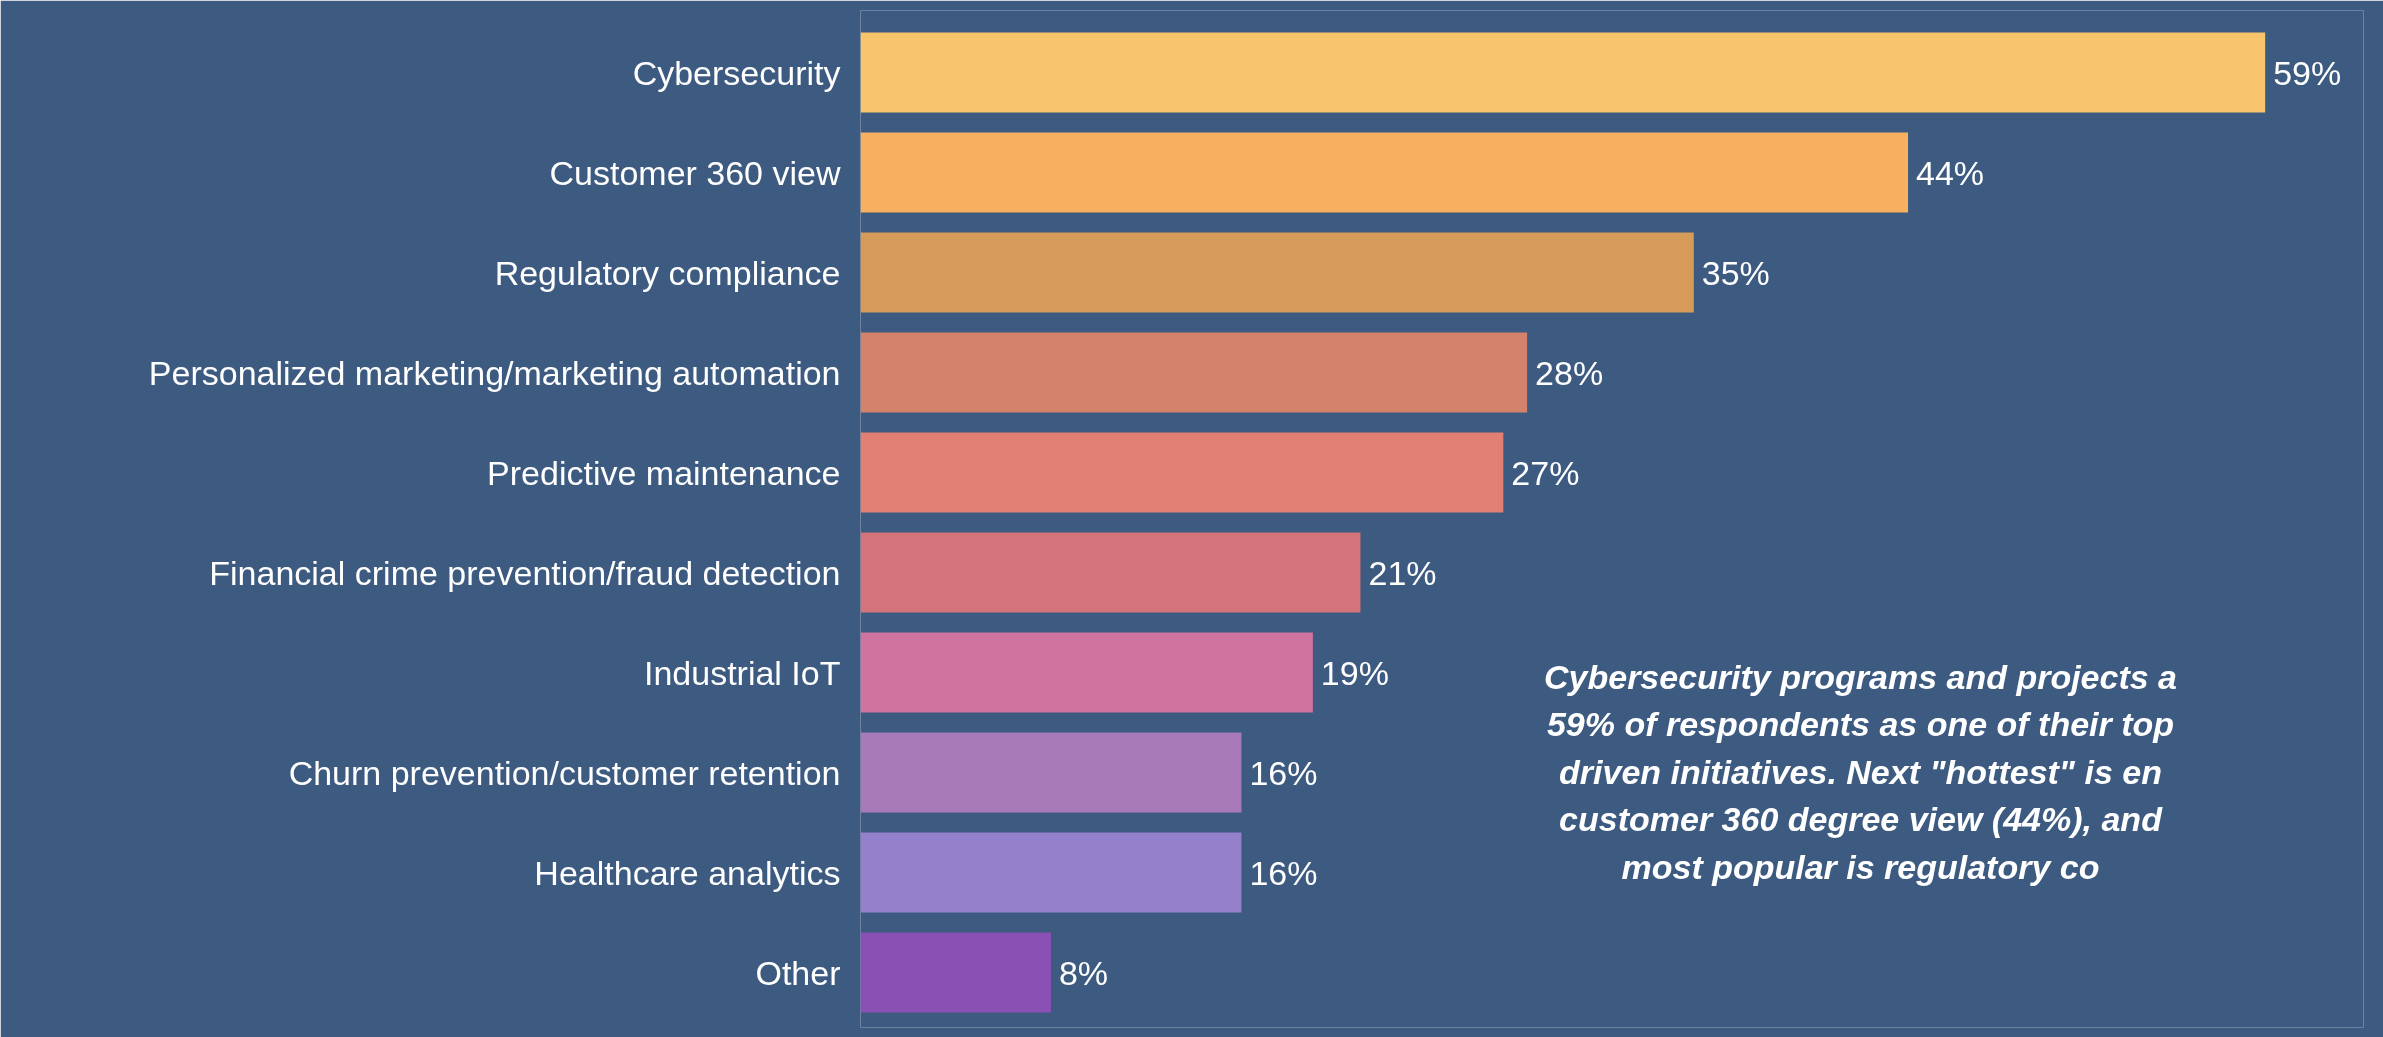 This screenshot has width=2383, height=1037. What do you see at coordinates (1402, 572) in the screenshot?
I see `data-label: 21%` at bounding box center [1402, 572].